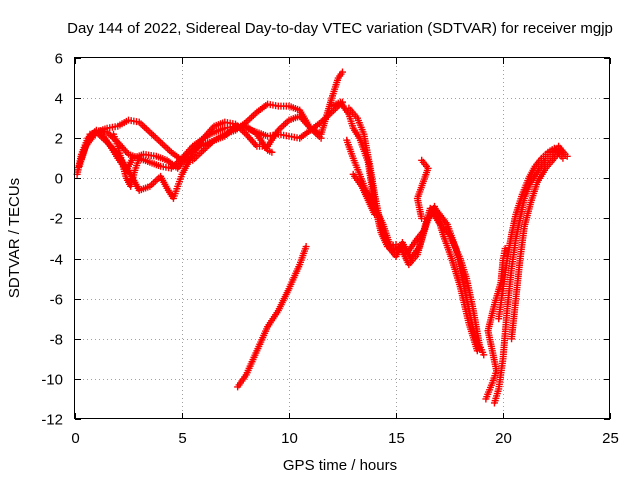 The height and width of the screenshot is (480, 640). Describe the element at coordinates (289, 438) in the screenshot. I see `x-tick-label: 10` at that location.